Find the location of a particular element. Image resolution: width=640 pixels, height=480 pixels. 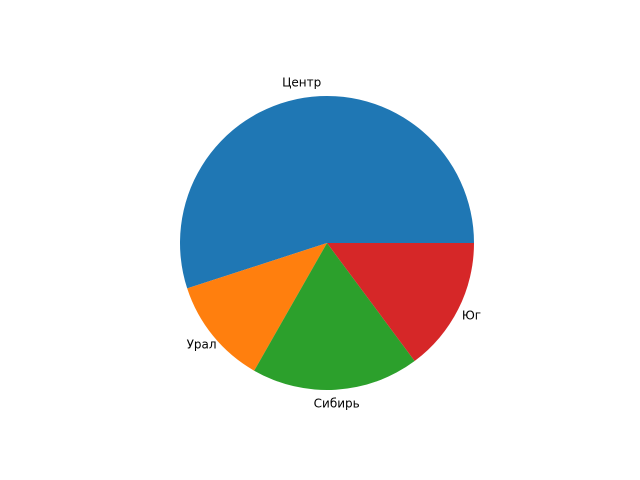

pie-label-1: Центр is located at coordinates (302, 82).